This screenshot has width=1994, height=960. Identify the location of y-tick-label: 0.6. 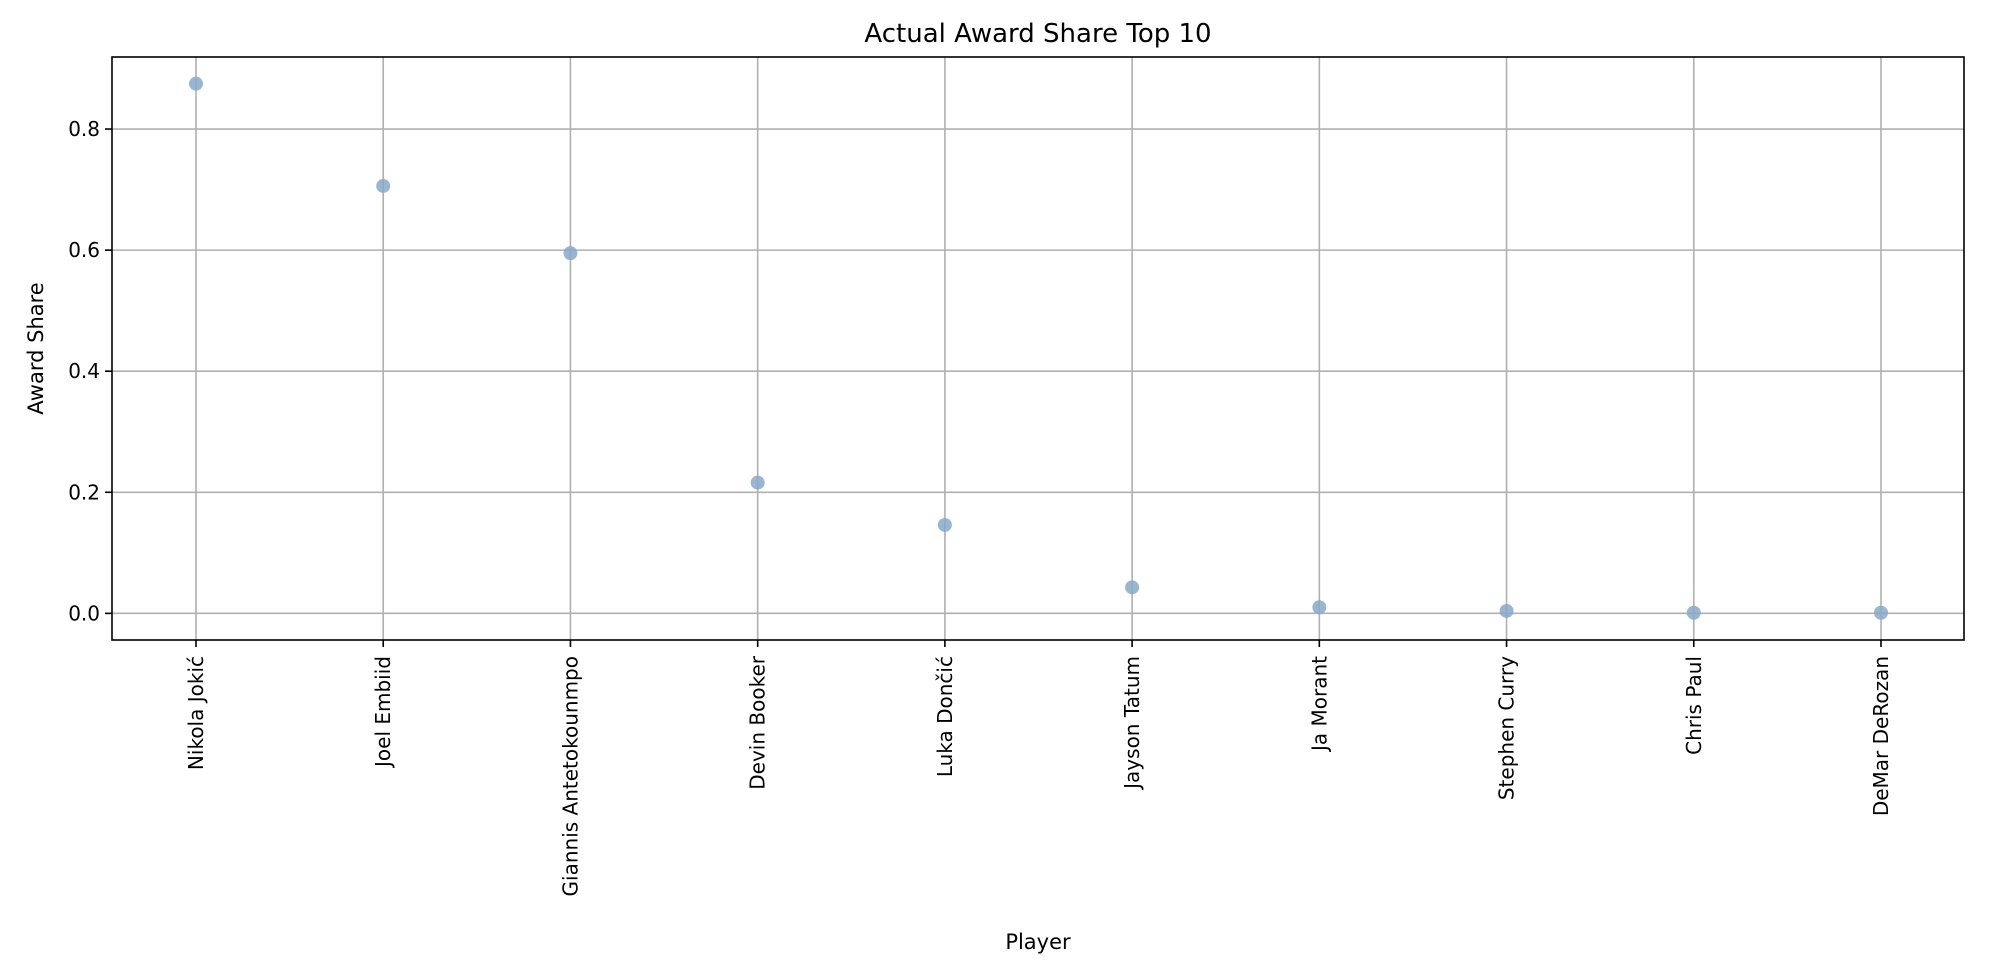
(84, 250).